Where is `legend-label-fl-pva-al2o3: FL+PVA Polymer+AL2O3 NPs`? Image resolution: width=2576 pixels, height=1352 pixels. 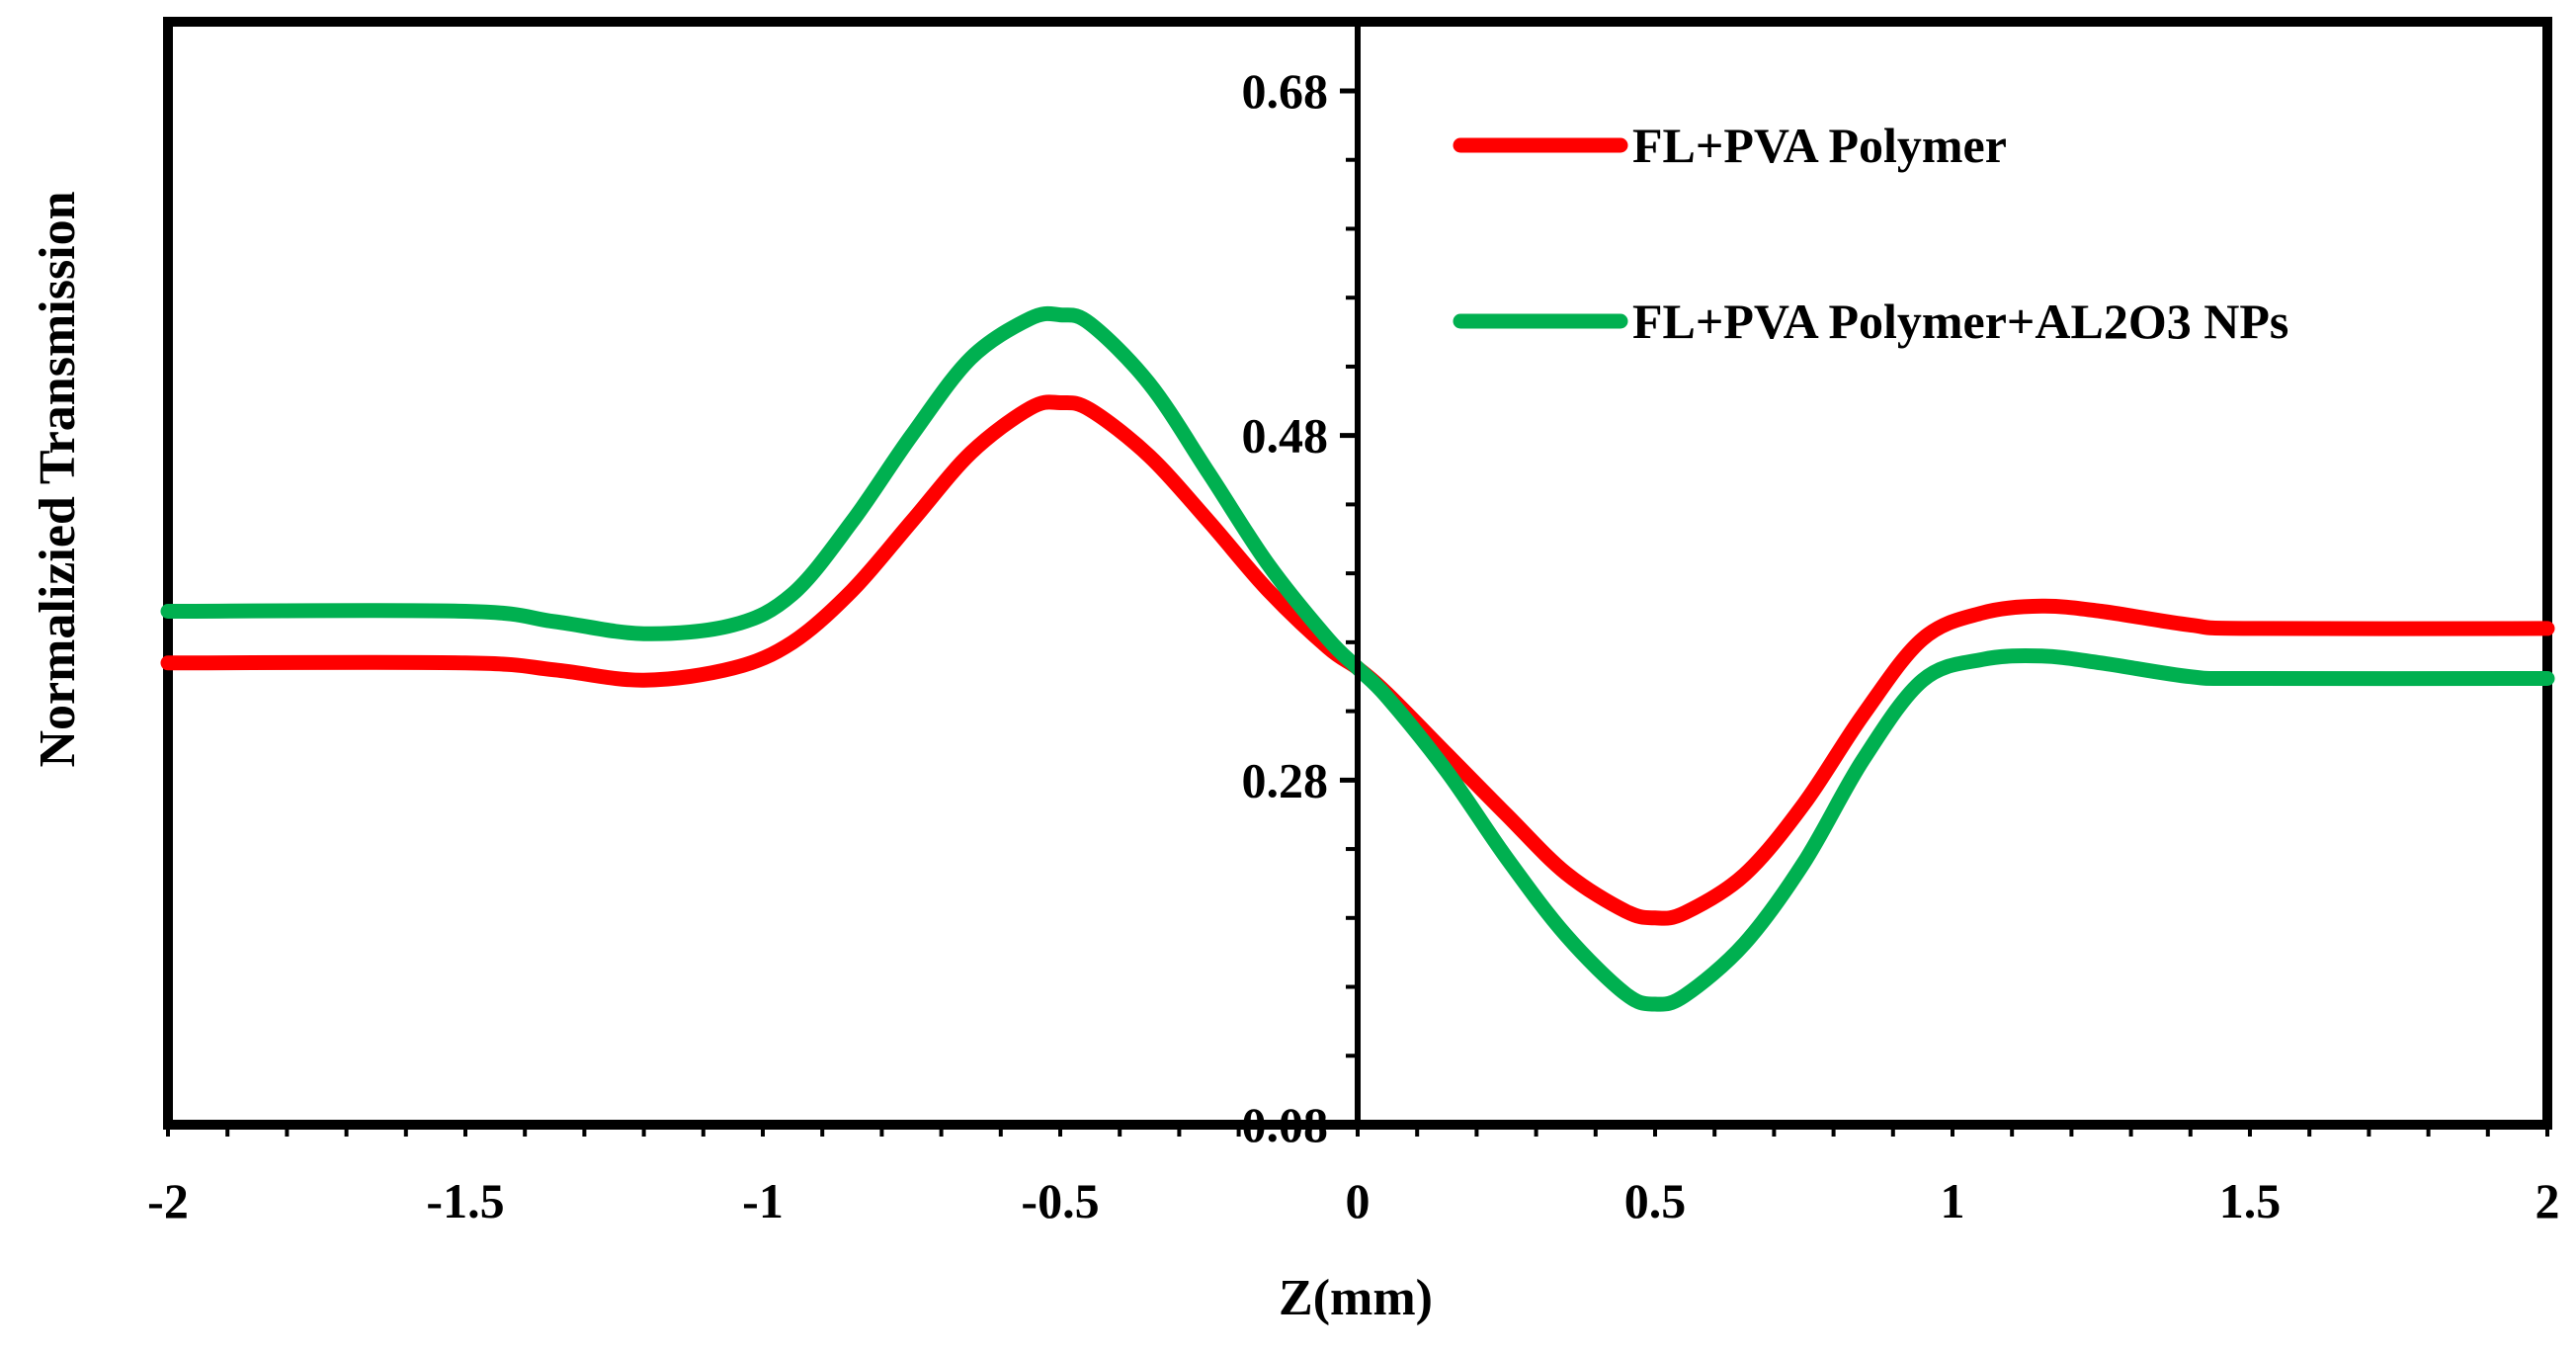 legend-label-fl-pva-al2o3: FL+PVA Polymer+AL2O3 NPs is located at coordinates (1960, 322).